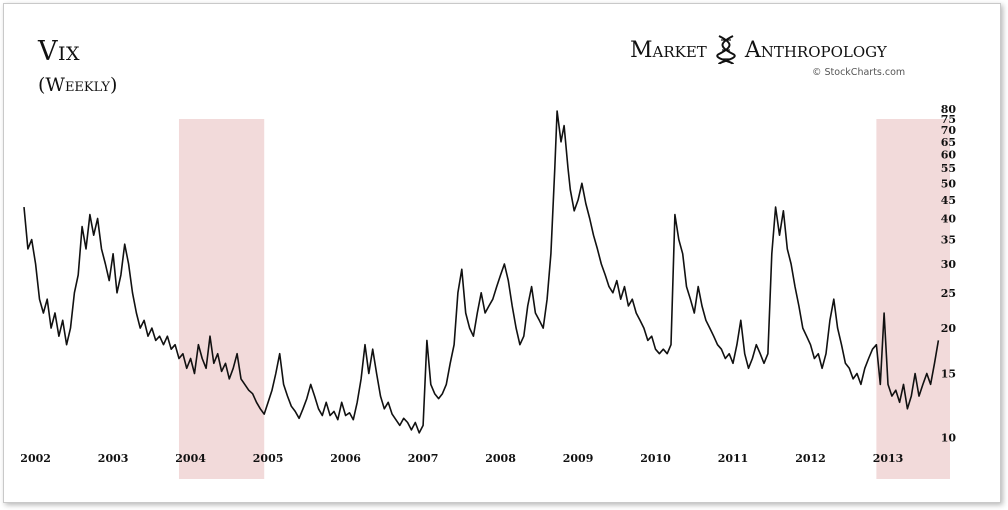 The width and height of the screenshot is (1008, 510). I want to click on y-tick-label: 45, so click(948, 200).